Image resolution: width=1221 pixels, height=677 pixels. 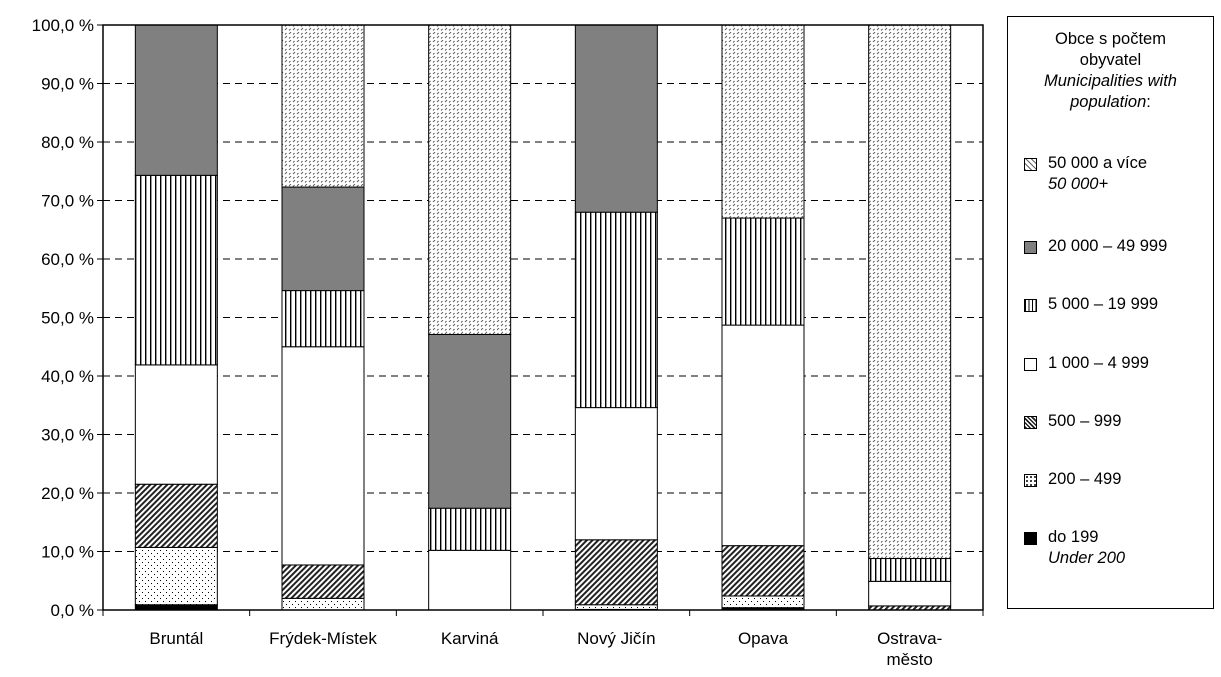 What do you see at coordinates (1087, 558) in the screenshot?
I see `legend-label-en: Under 200` at bounding box center [1087, 558].